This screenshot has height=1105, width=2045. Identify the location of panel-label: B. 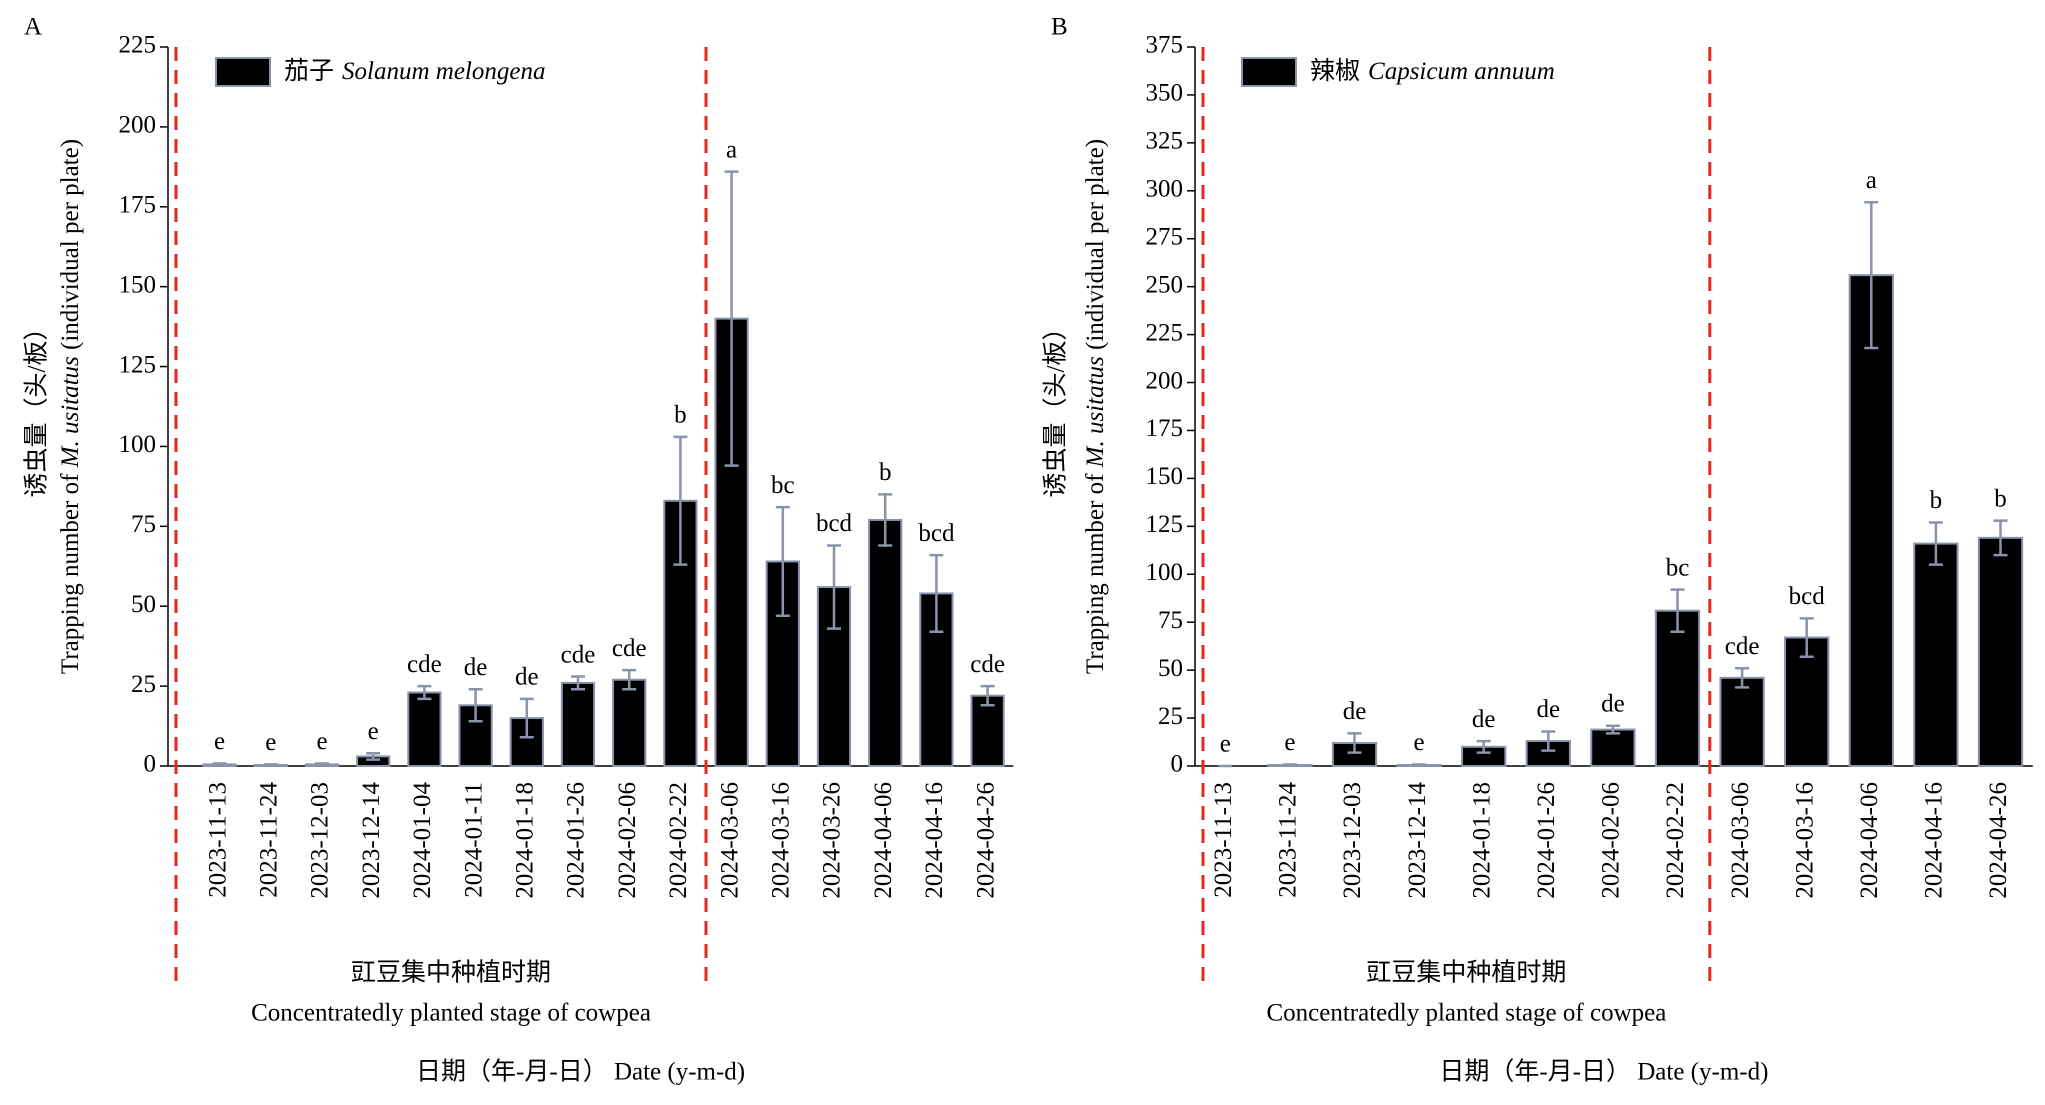
(1059, 27).